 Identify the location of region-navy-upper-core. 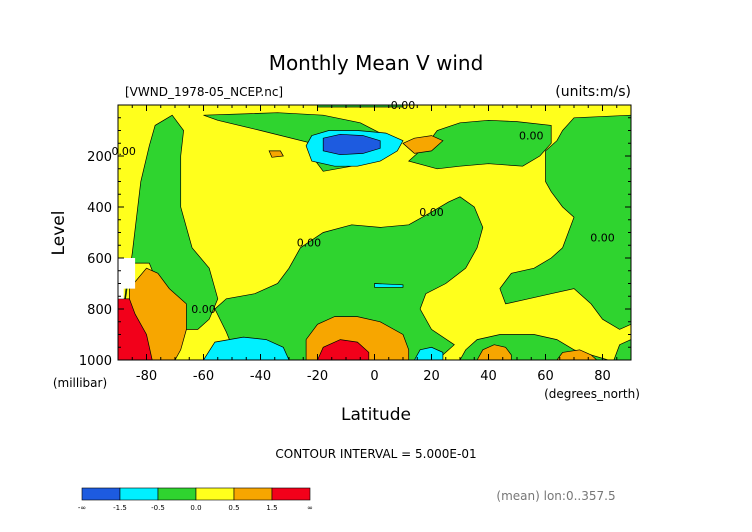
(351, 144).